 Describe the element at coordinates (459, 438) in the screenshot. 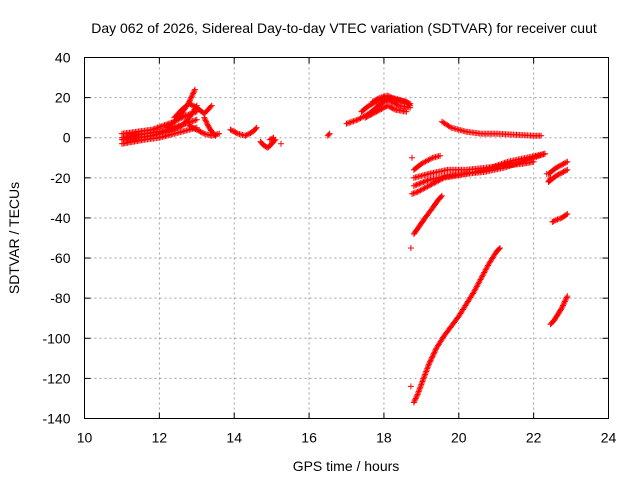

I see `x-tick-label: 20` at that location.